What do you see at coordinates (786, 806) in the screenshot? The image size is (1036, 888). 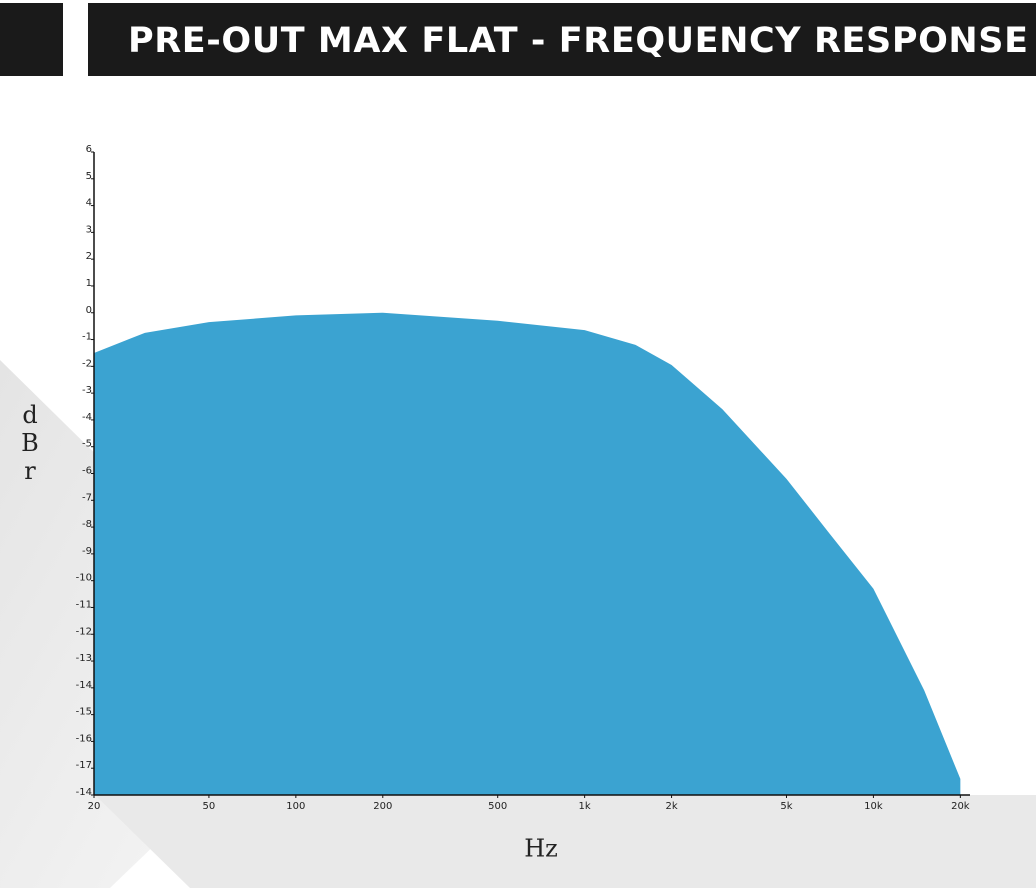 I see `x-tick-label: 5k` at bounding box center [786, 806].